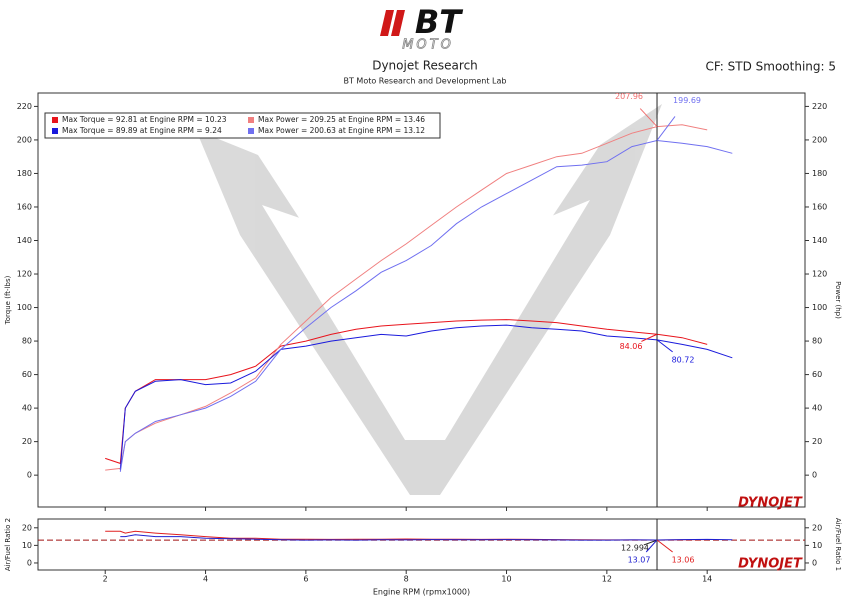 This screenshot has height=607, width=850. I want to click on annotation-label: 207.96, so click(629, 96).